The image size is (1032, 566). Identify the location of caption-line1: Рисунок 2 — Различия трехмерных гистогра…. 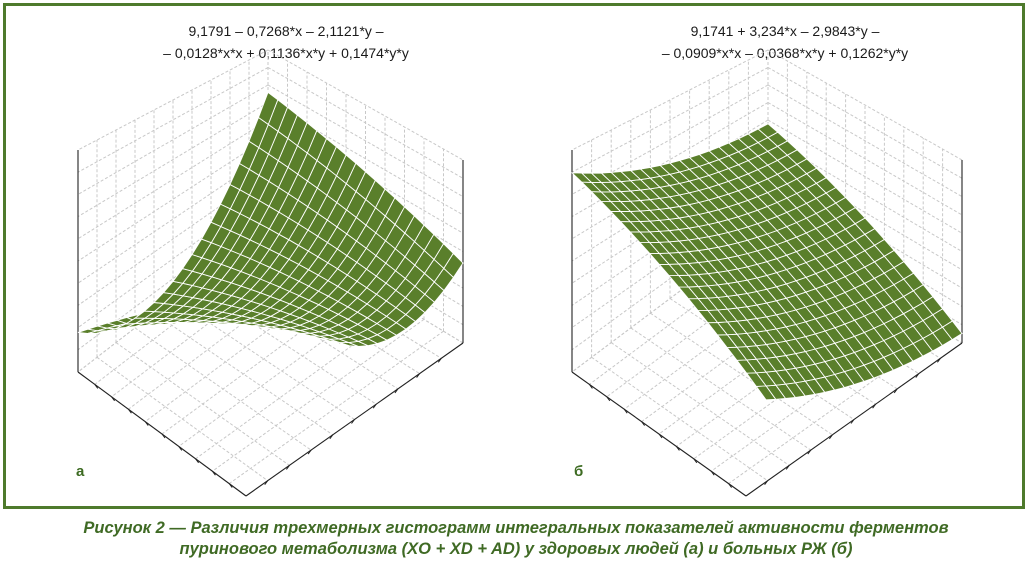
(516, 528).